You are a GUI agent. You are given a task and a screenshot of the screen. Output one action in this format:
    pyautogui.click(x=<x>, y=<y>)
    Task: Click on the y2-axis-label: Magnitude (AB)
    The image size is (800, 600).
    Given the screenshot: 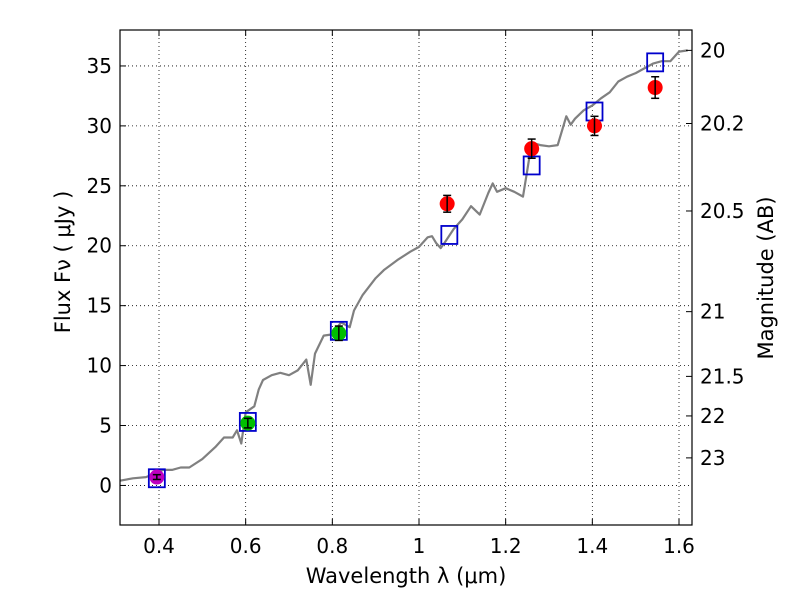 What is the action you would take?
    pyautogui.click(x=766, y=277)
    